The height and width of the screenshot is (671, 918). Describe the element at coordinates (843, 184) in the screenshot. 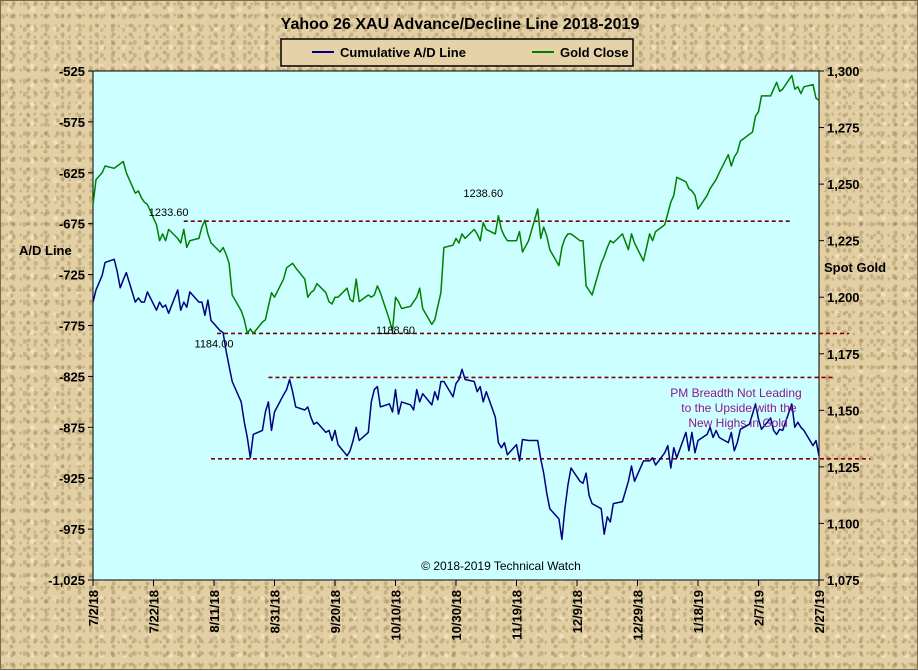

I see `y-right-tick-label: 1,250` at that location.